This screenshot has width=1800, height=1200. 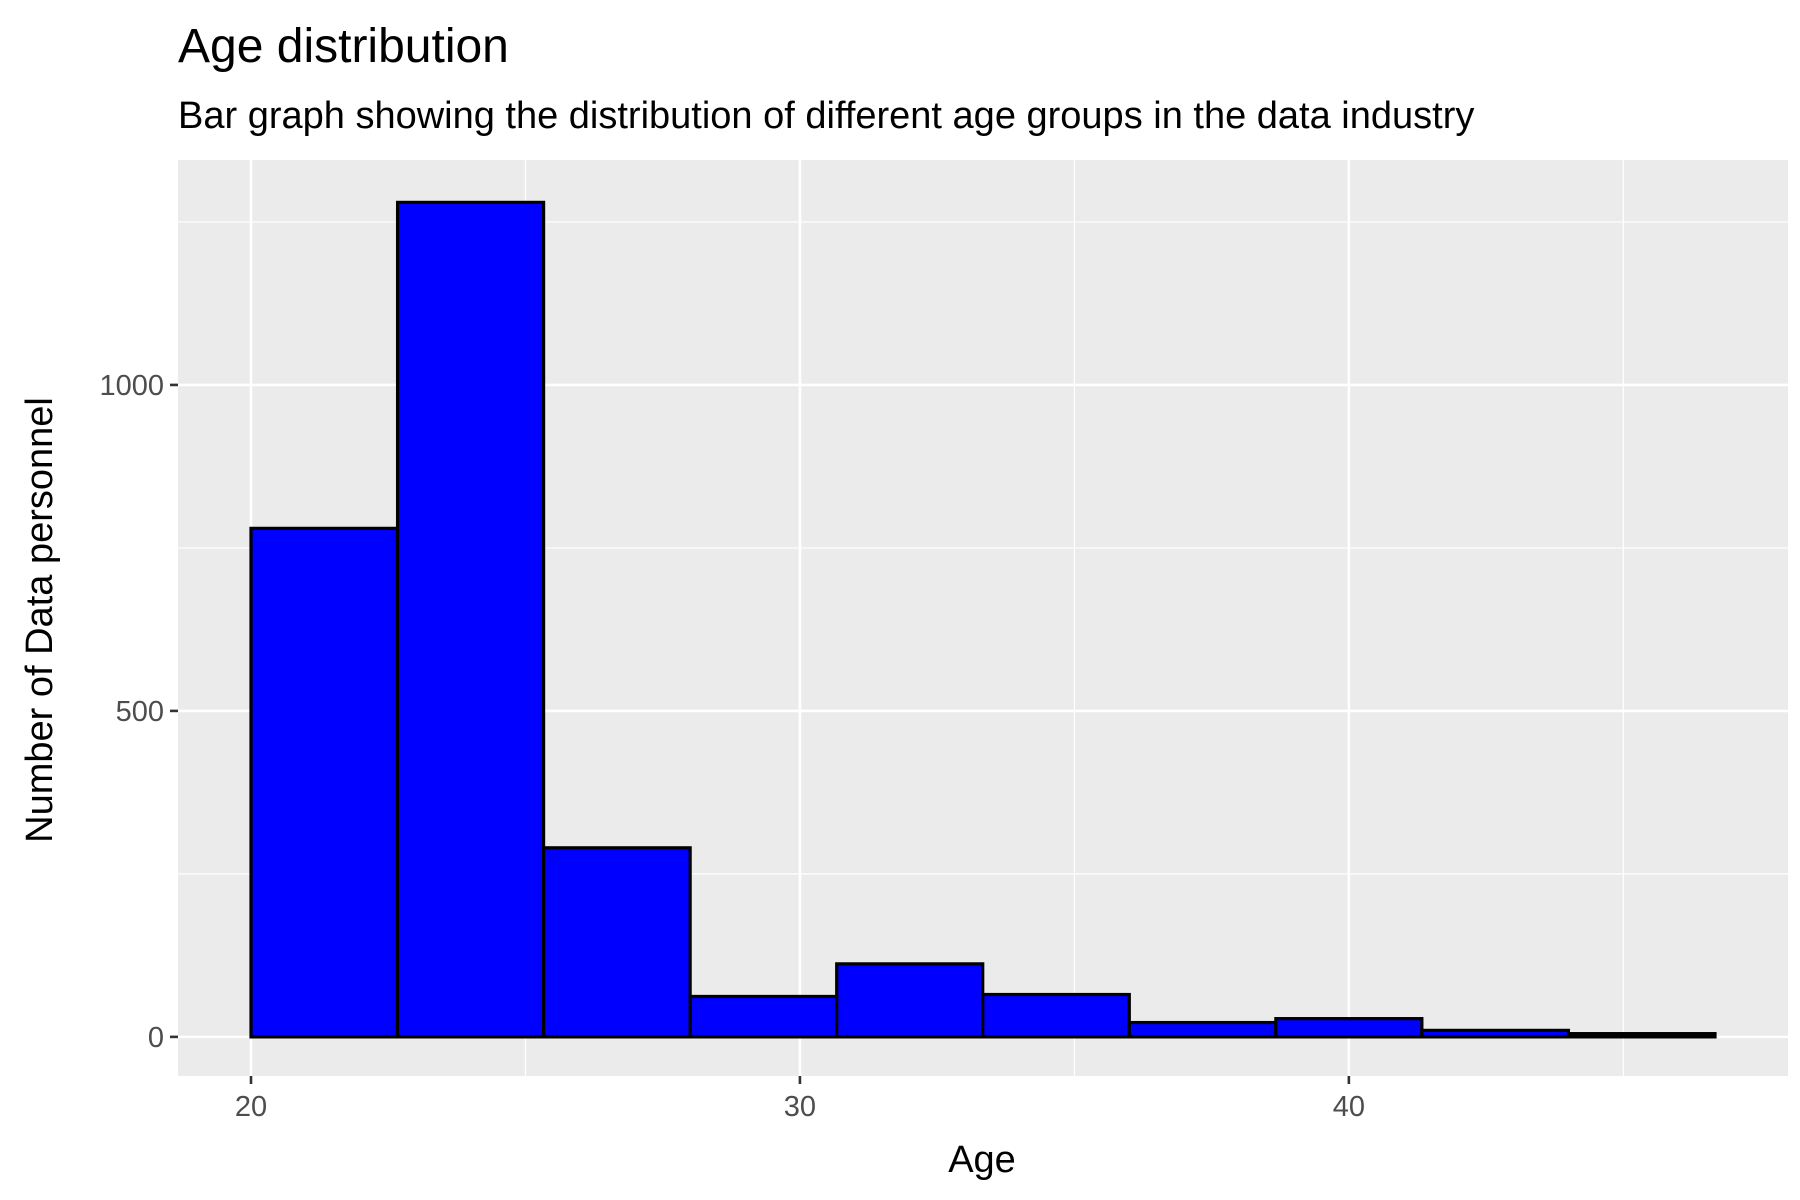 I want to click on y-axis-title: Number of Data personnel, so click(x=40, y=620).